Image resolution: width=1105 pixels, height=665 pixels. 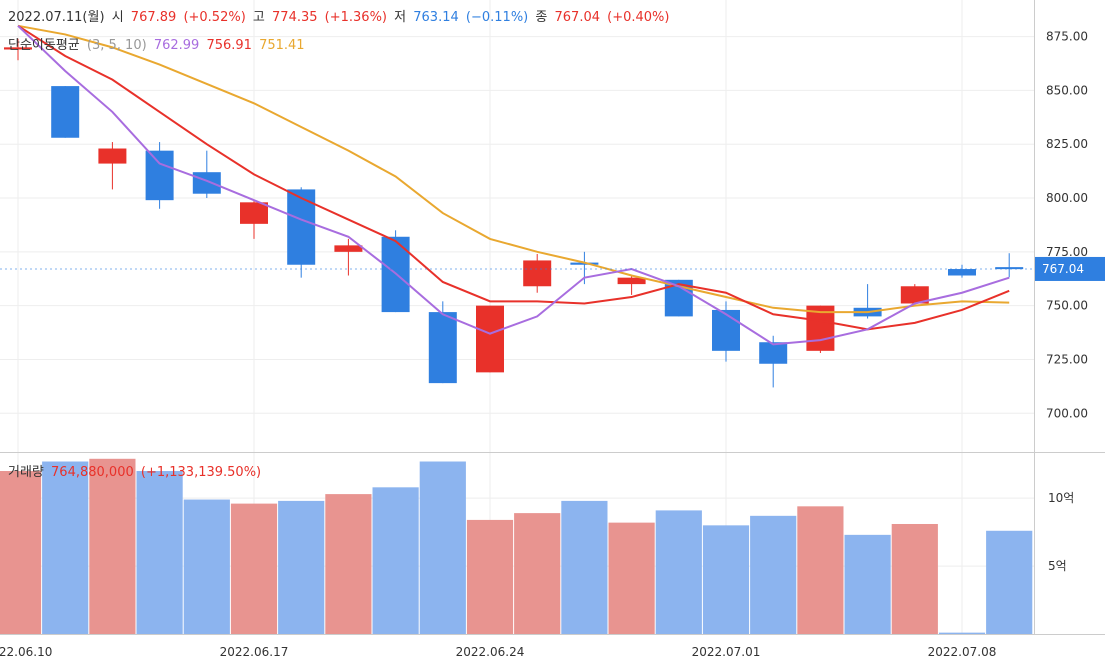 I want to click on last-price-tag-text: 767.04, so click(x=1063, y=269).